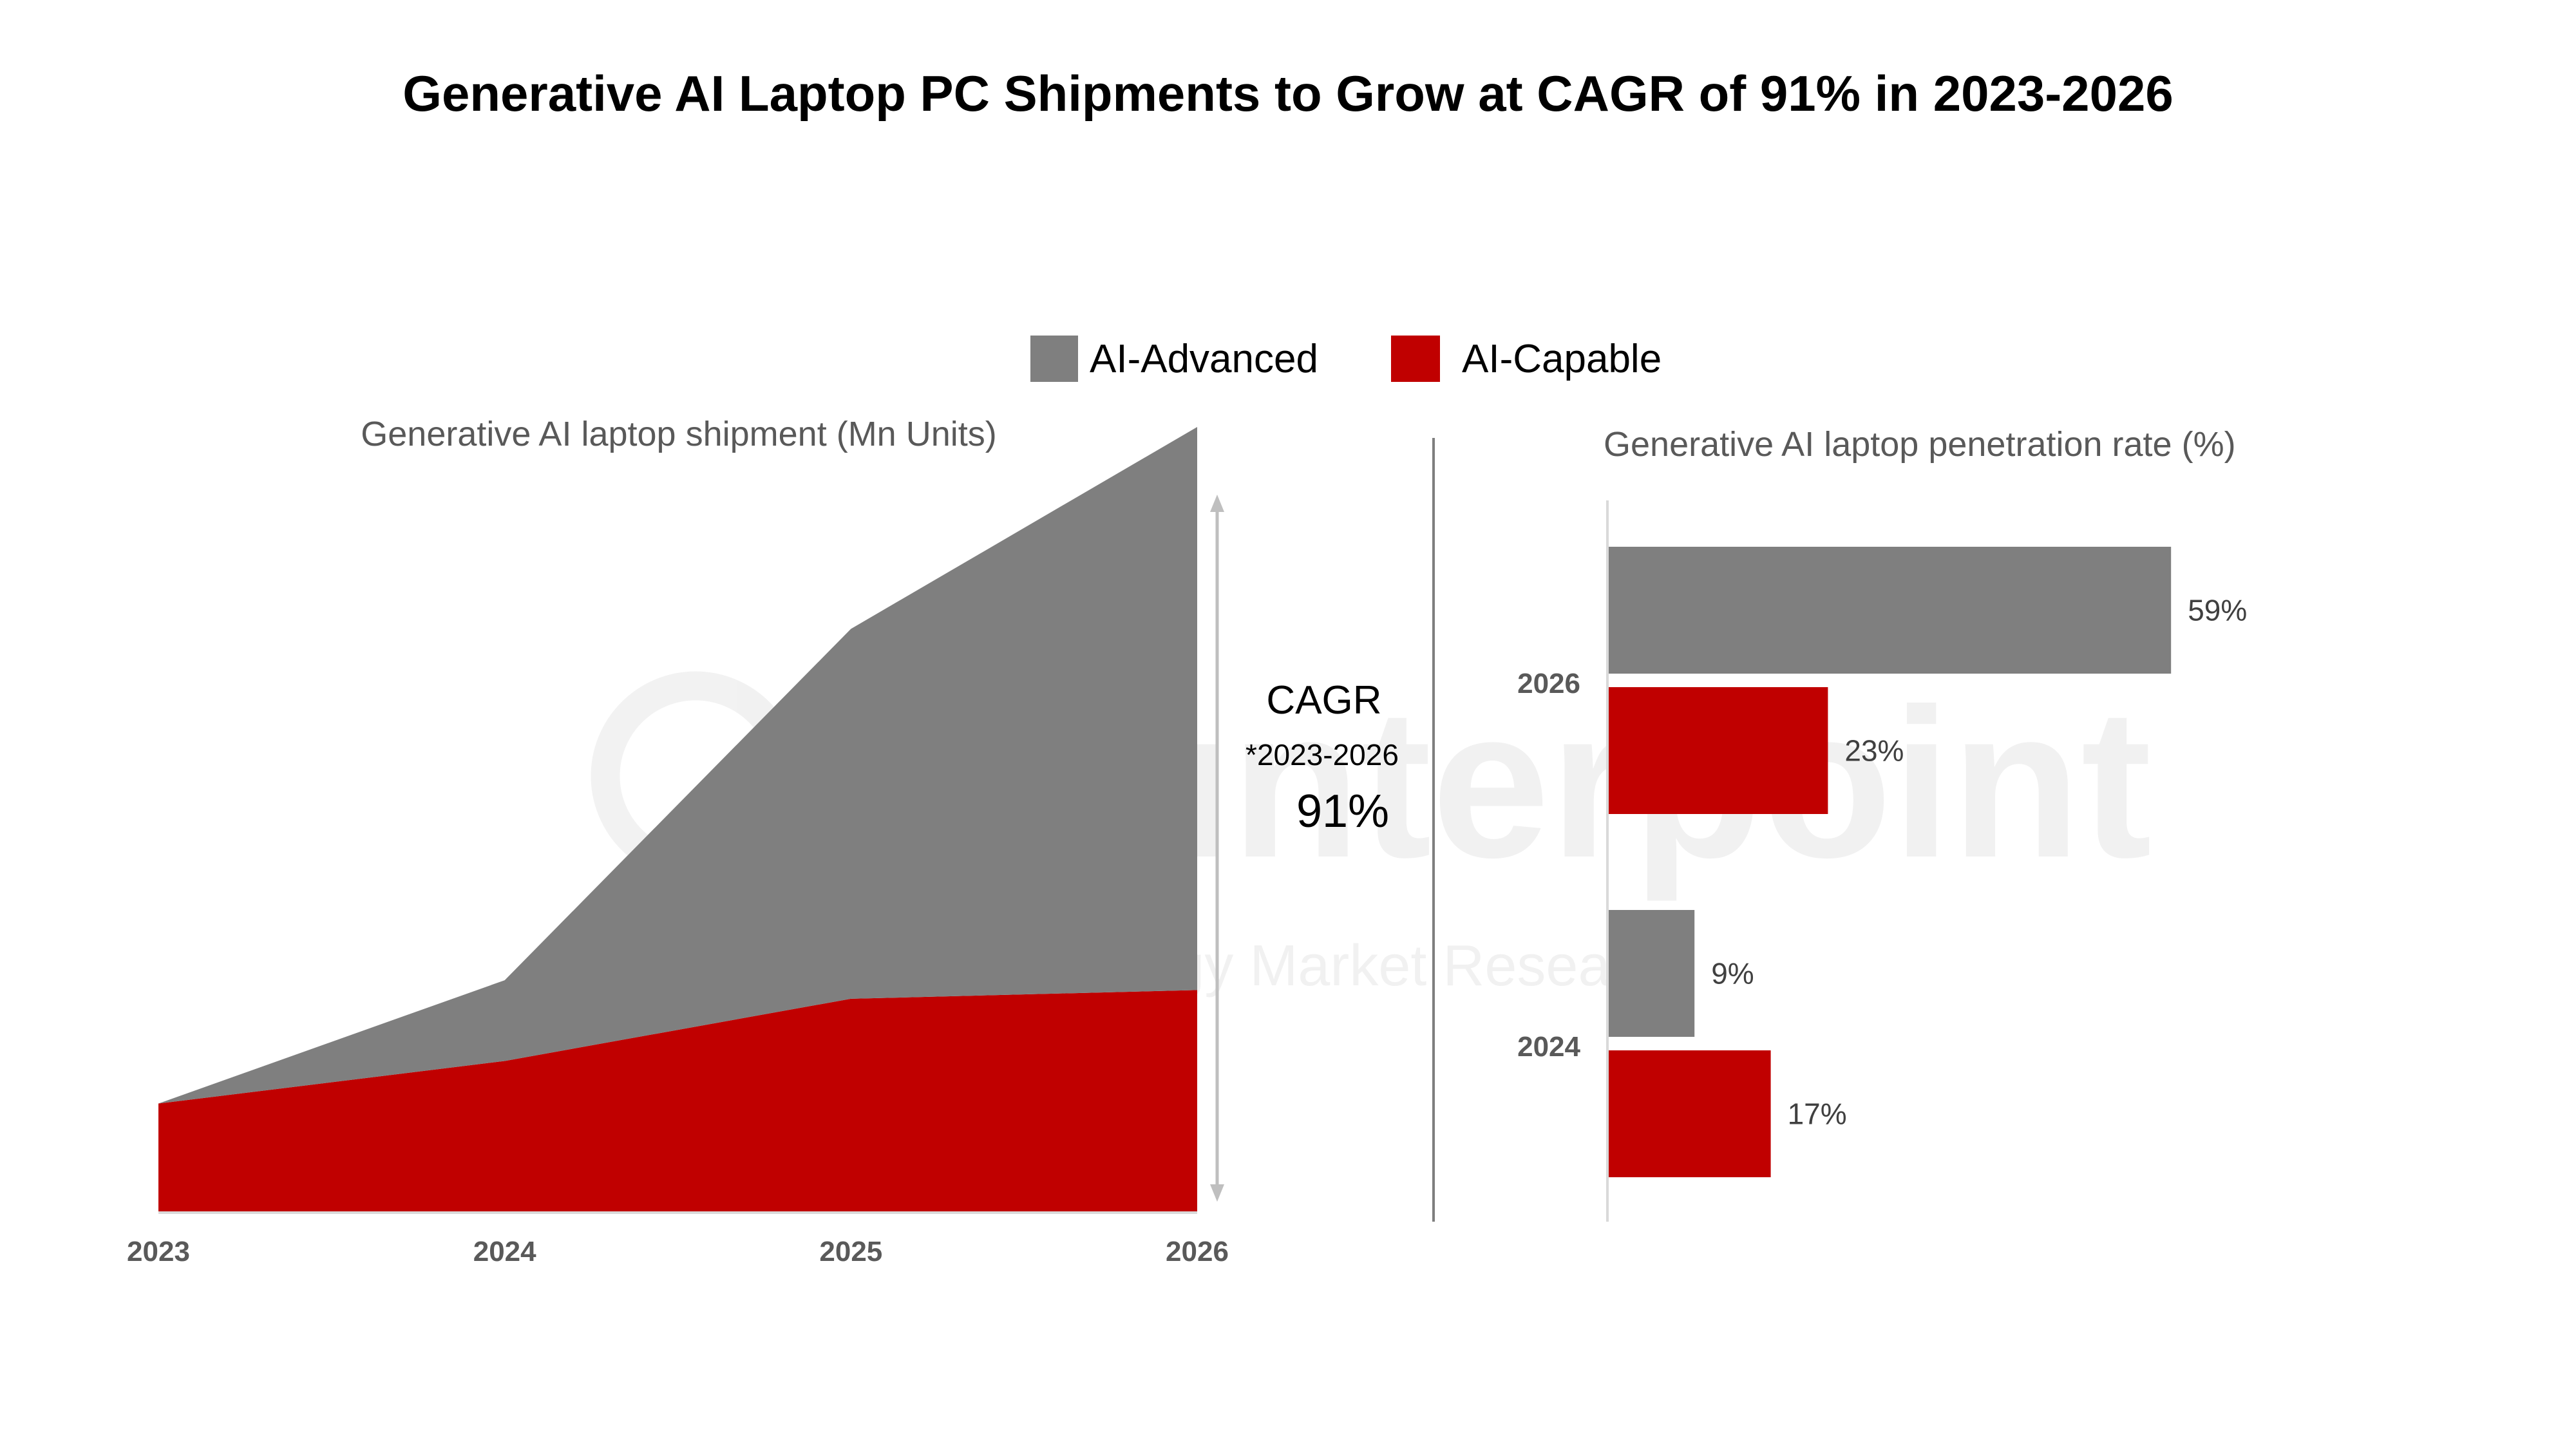 The width and height of the screenshot is (2576, 1449). Describe the element at coordinates (1562, 359) in the screenshot. I see `legend-label-ai-capable: AI-Capable` at that location.